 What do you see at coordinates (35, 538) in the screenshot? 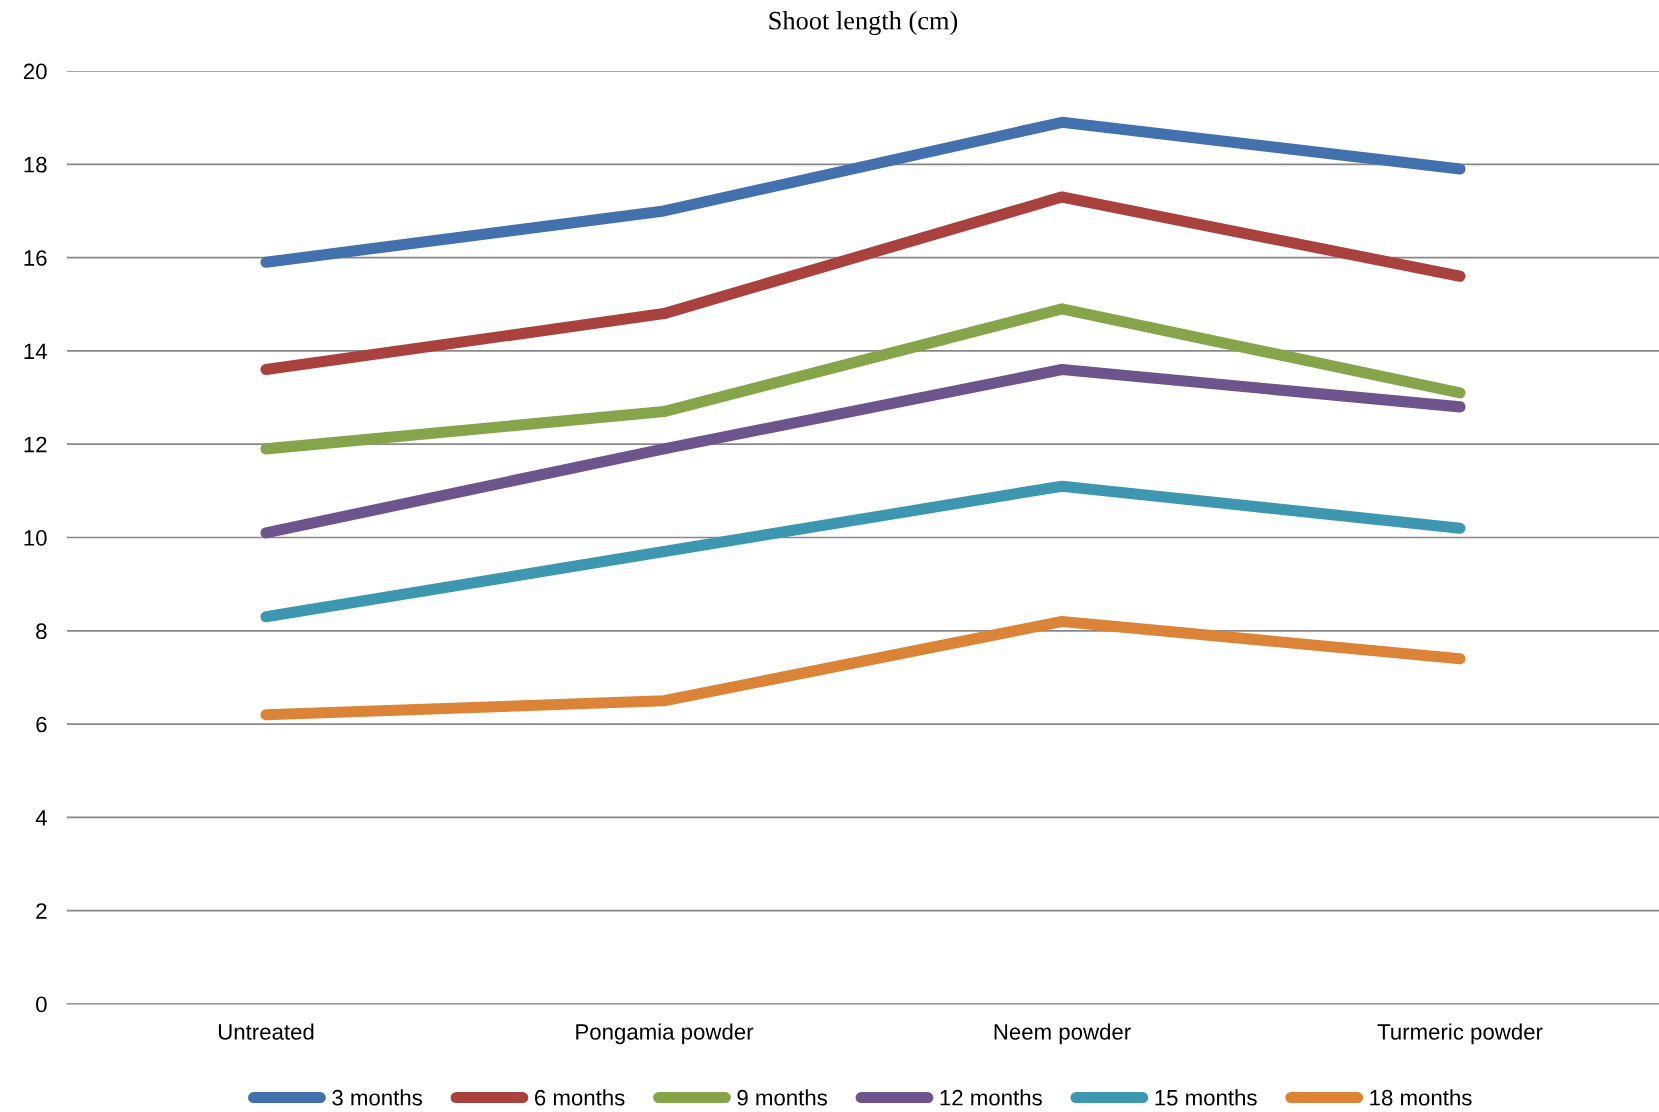
I see `y-tick-label: 10` at bounding box center [35, 538].